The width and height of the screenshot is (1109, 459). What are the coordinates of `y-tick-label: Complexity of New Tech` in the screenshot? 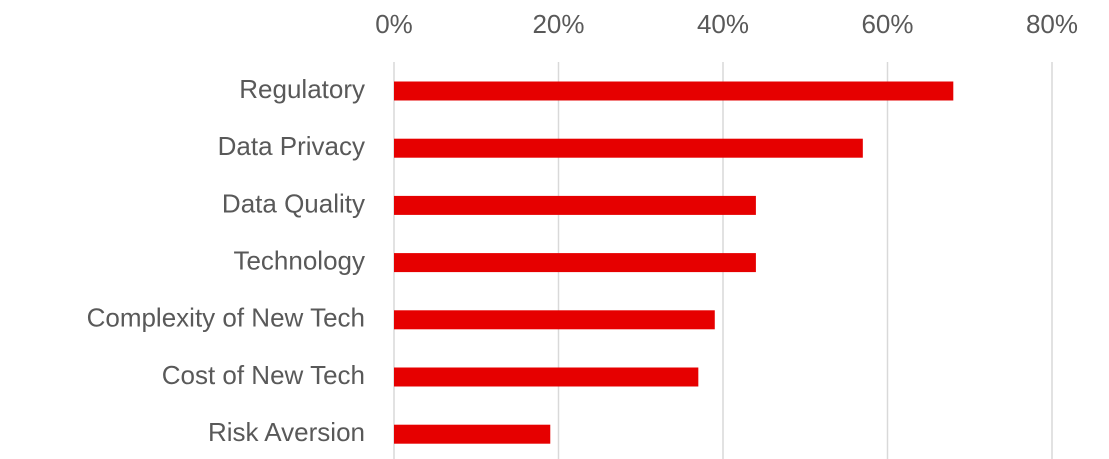 It's located at (226, 318).